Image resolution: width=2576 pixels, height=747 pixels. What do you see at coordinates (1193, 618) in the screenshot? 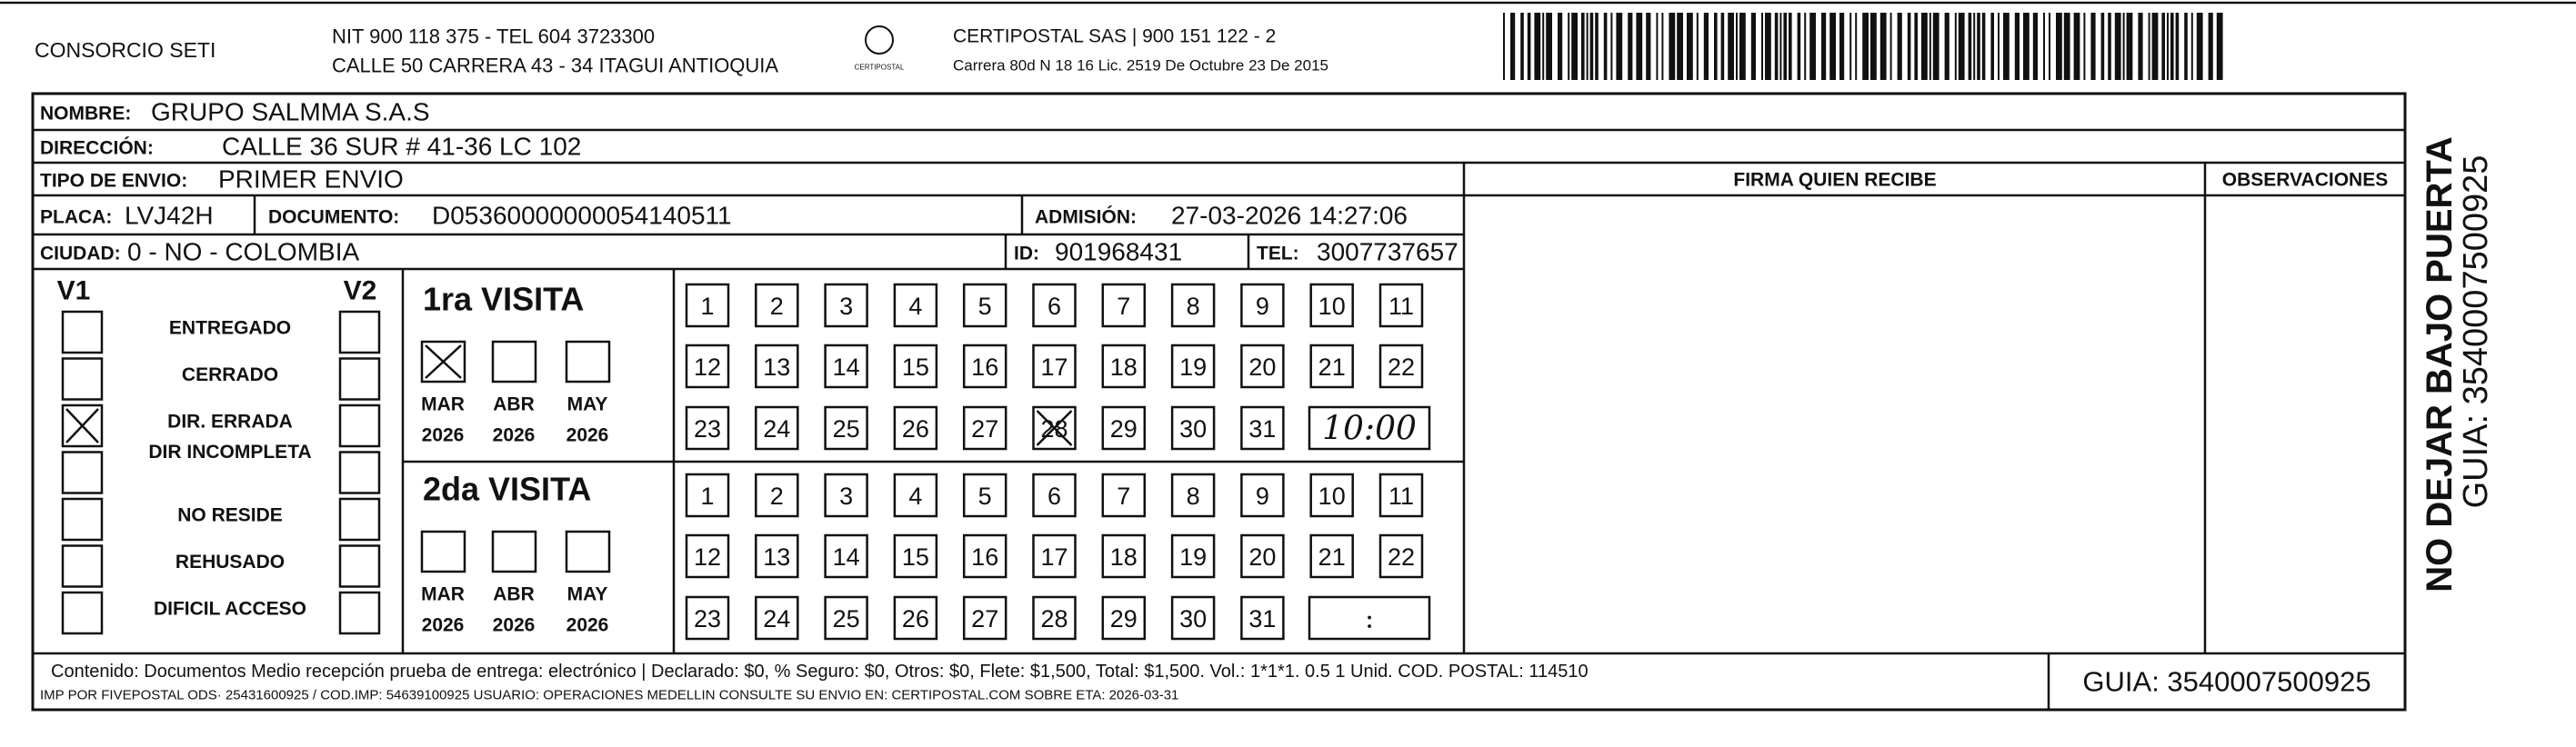
I see `day-number: 30` at bounding box center [1193, 618].